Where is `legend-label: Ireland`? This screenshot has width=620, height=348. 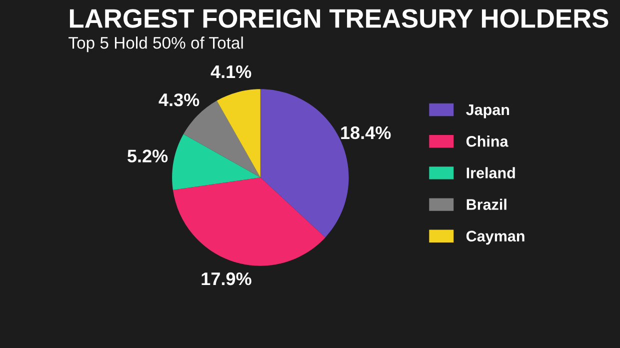
legend-label: Ireland is located at coordinates (490, 172).